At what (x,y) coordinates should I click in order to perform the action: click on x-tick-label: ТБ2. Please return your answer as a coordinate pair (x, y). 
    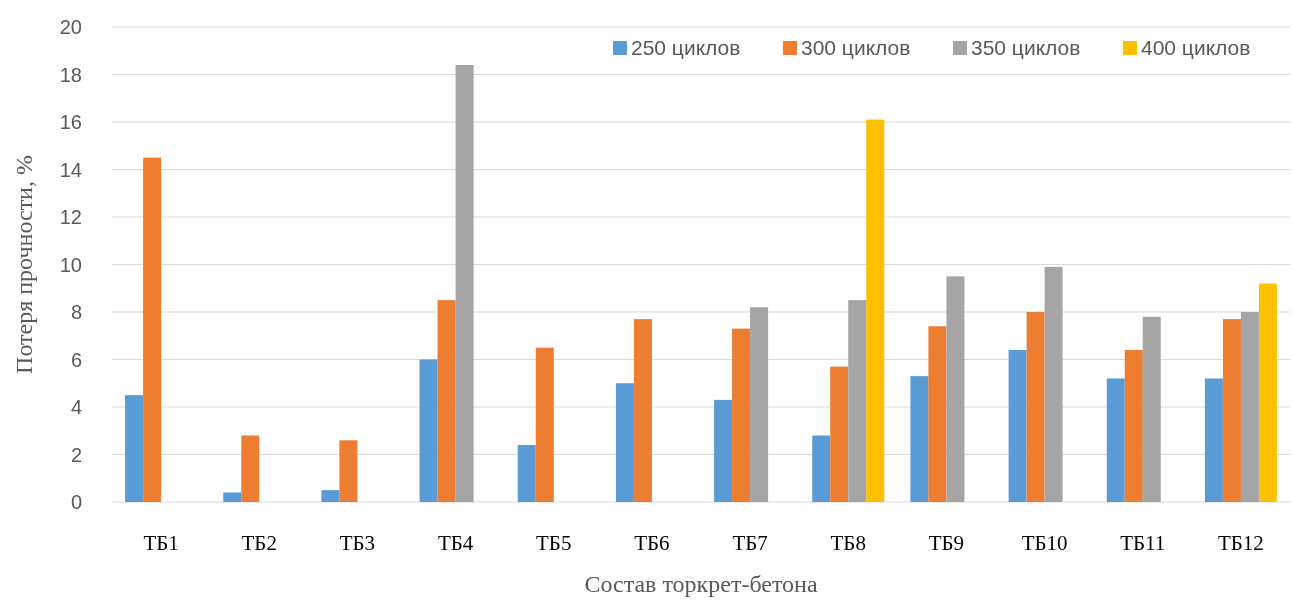
    Looking at the image, I should click on (259, 543).